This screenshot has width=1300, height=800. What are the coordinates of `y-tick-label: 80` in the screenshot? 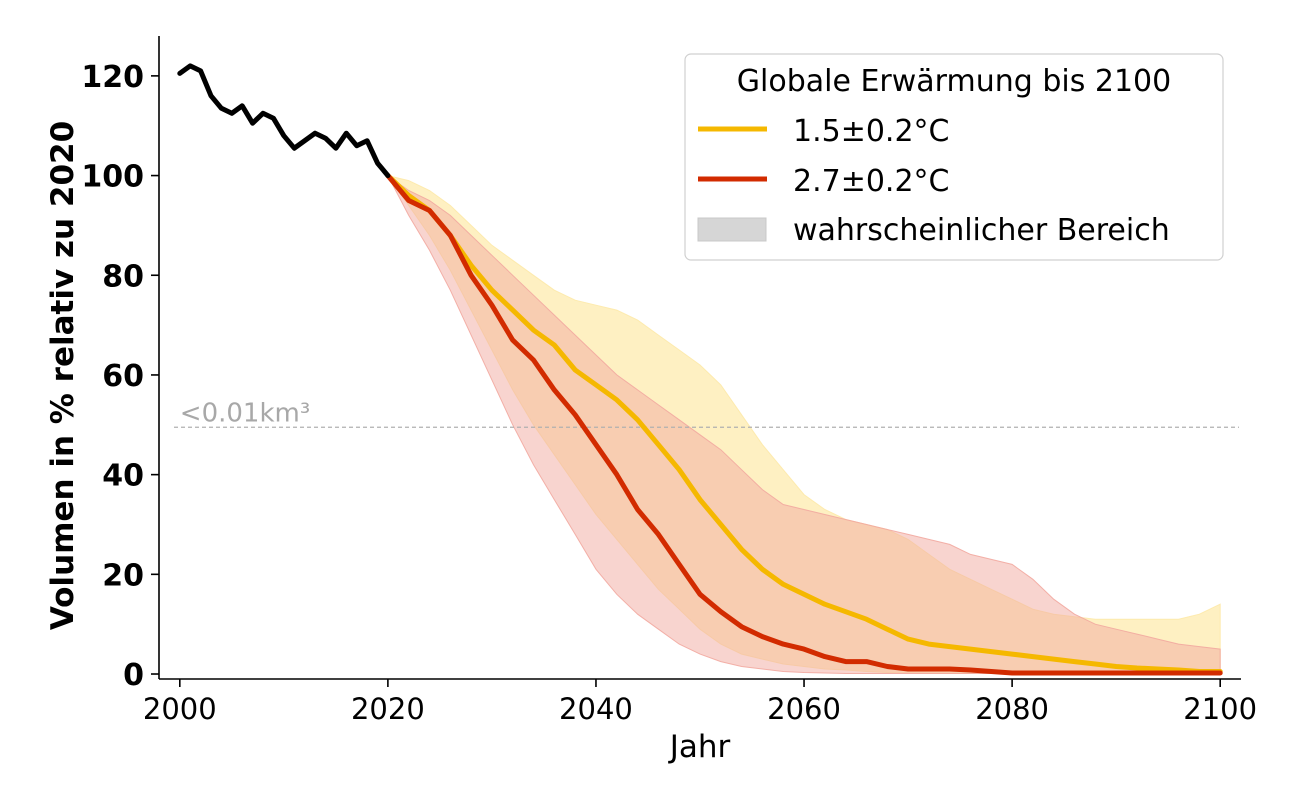 It's located at (123, 276).